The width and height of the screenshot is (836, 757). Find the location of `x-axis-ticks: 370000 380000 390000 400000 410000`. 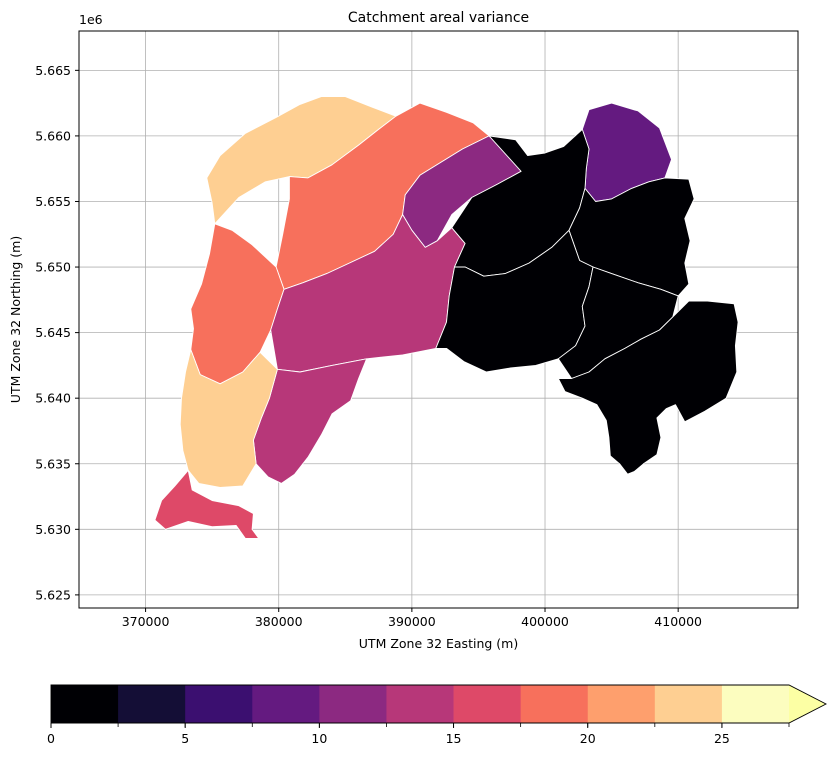

x-axis-ticks: 370000 380000 390000 400000 410000 is located at coordinates (412, 618).